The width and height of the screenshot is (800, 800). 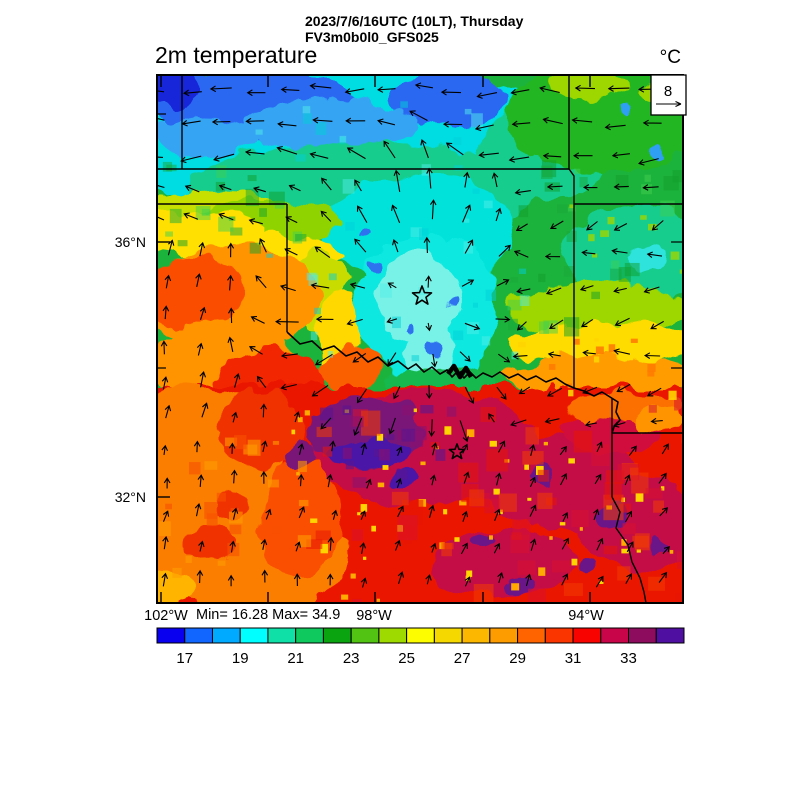 I want to click on temperature-colorbar: 17 19 21 23 25 27 29 31 33, so click(x=420, y=647).